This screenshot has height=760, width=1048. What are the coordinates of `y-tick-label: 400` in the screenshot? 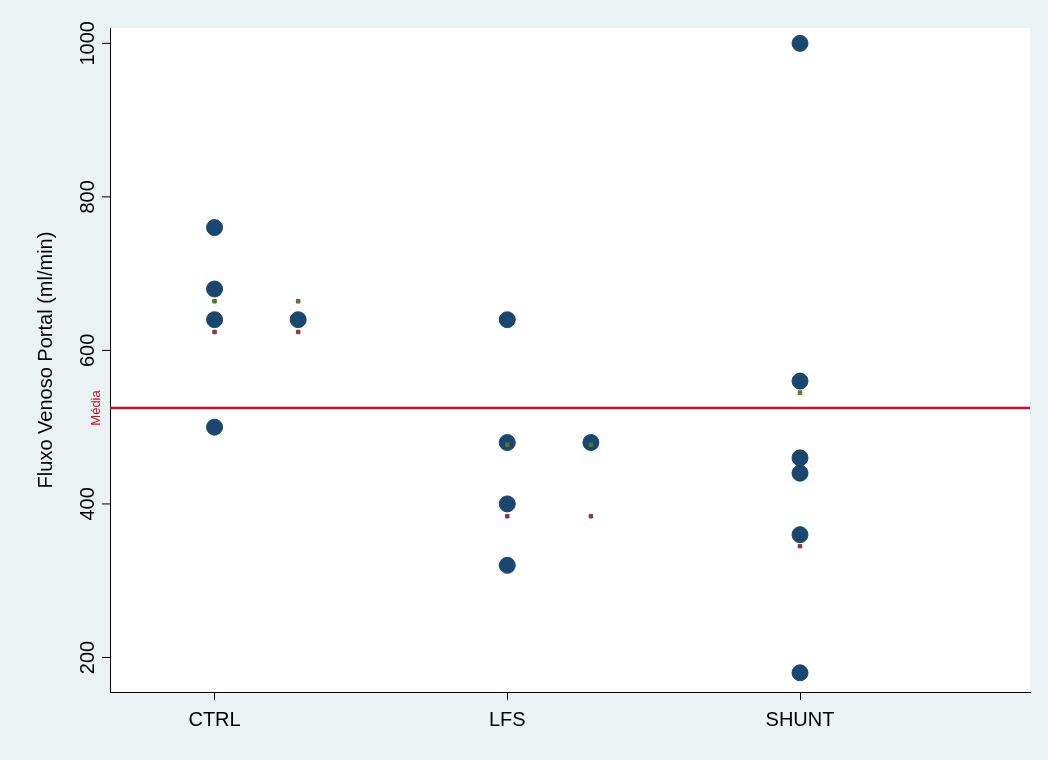 It's located at (86, 504).